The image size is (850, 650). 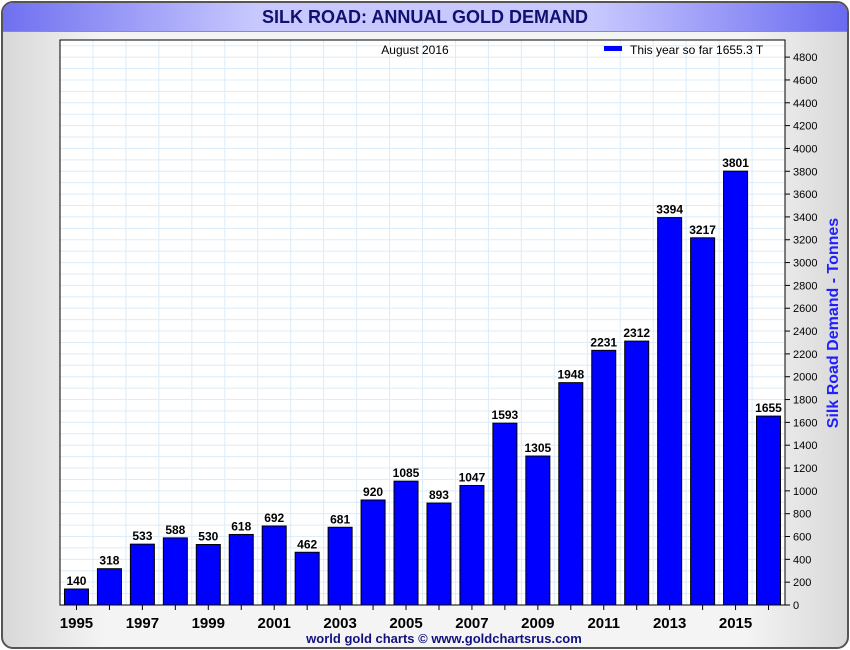 What do you see at coordinates (439, 554) in the screenshot?
I see `bar-2006` at bounding box center [439, 554].